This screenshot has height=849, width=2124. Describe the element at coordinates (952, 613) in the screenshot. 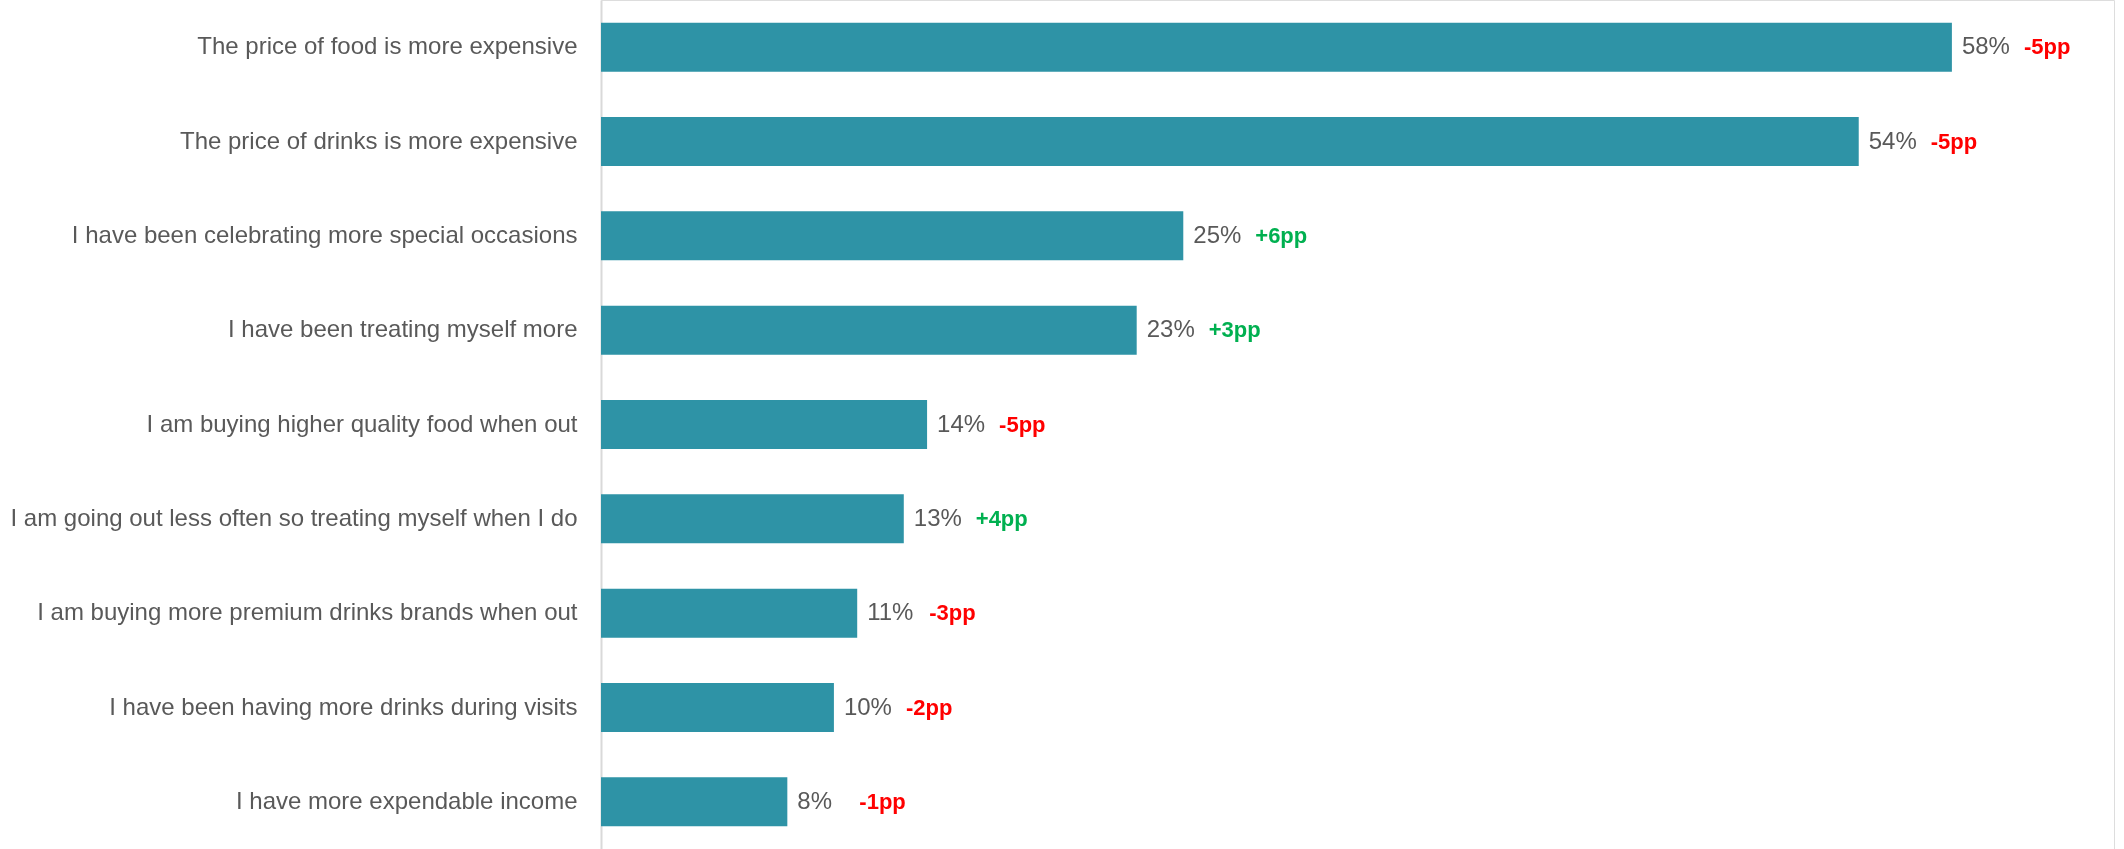

I see `annotation: -3pp` at that location.